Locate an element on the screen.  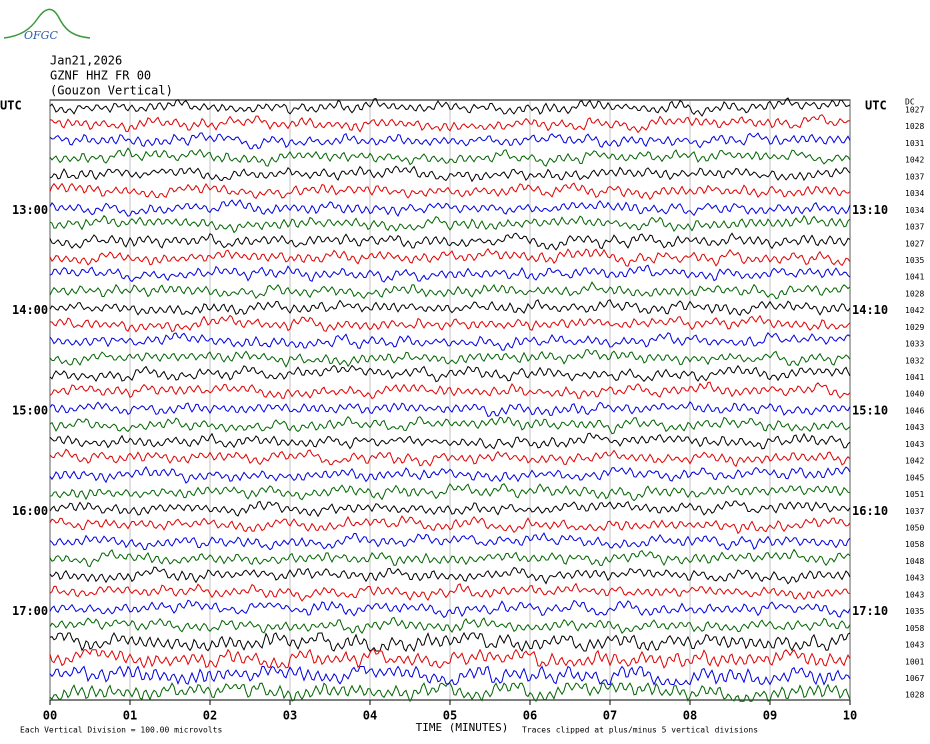
dc-label: 1033 is located at coordinates (914, 344).